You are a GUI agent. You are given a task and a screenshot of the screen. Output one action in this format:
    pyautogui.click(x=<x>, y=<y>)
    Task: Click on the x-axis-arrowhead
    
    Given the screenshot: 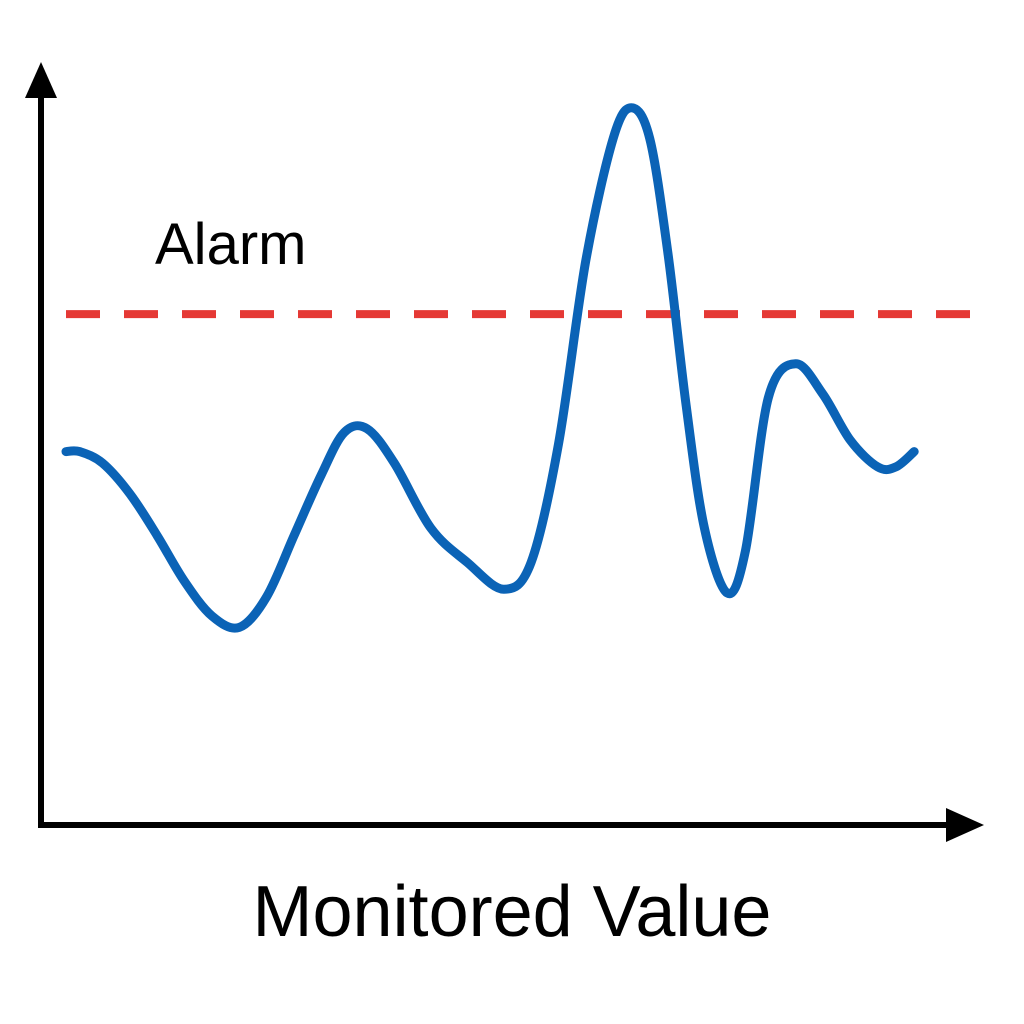 What is the action you would take?
    pyautogui.click(x=965, y=825)
    